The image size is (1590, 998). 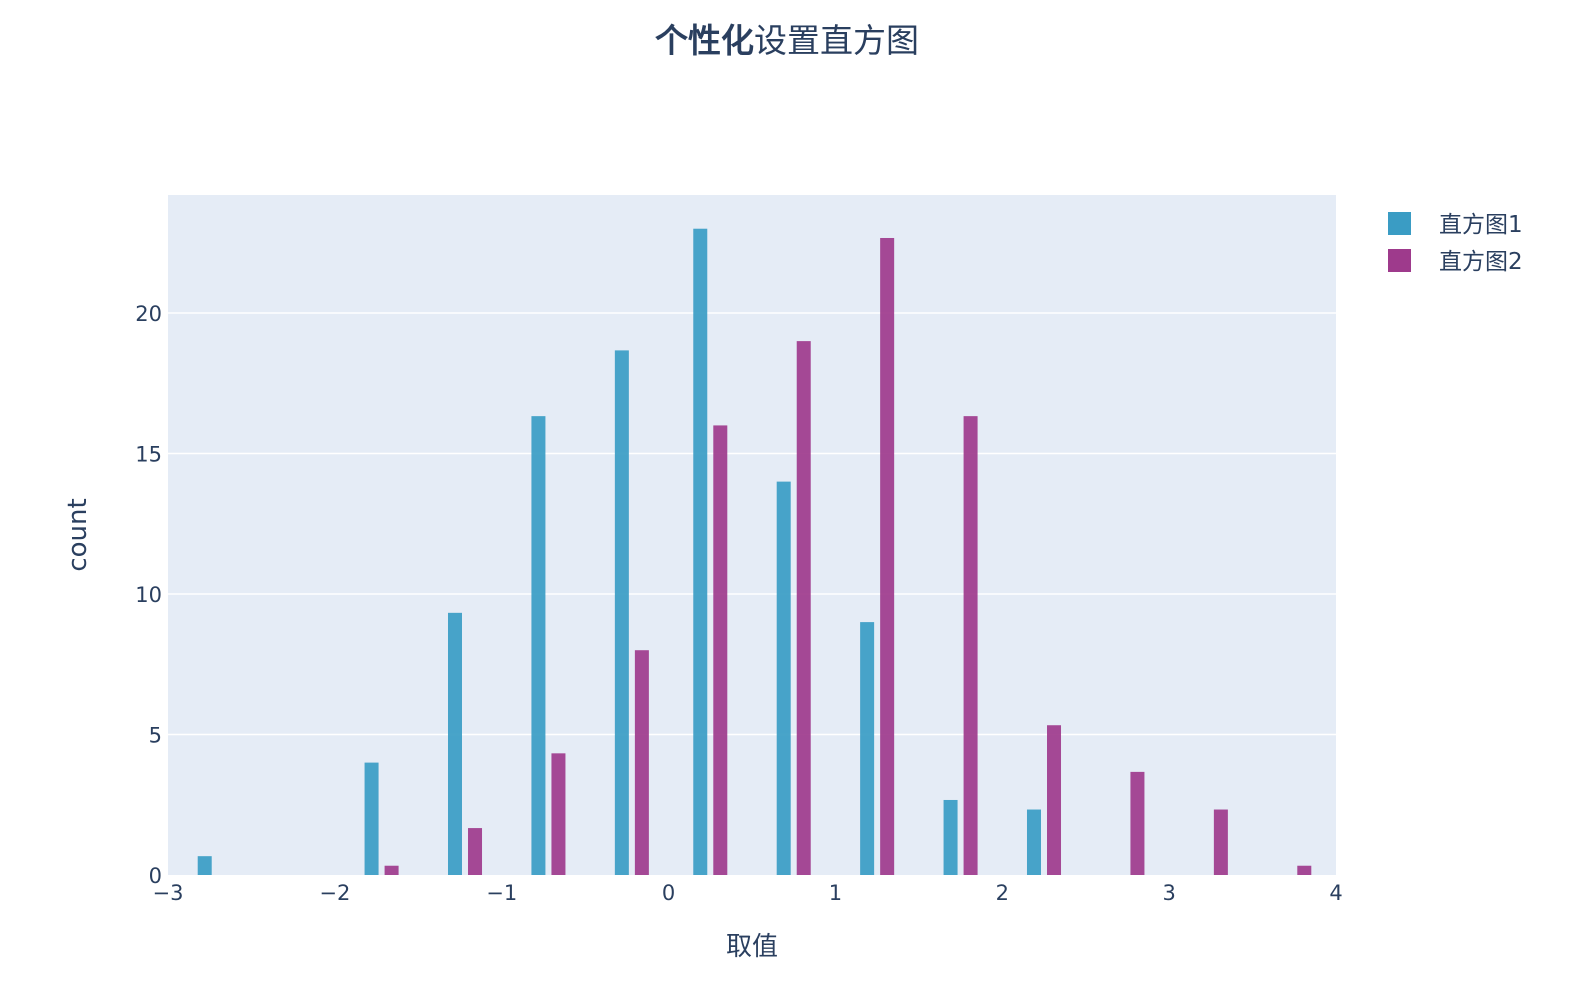 What do you see at coordinates (1002, 893) in the screenshot?
I see `x-tick-label: 2` at bounding box center [1002, 893].